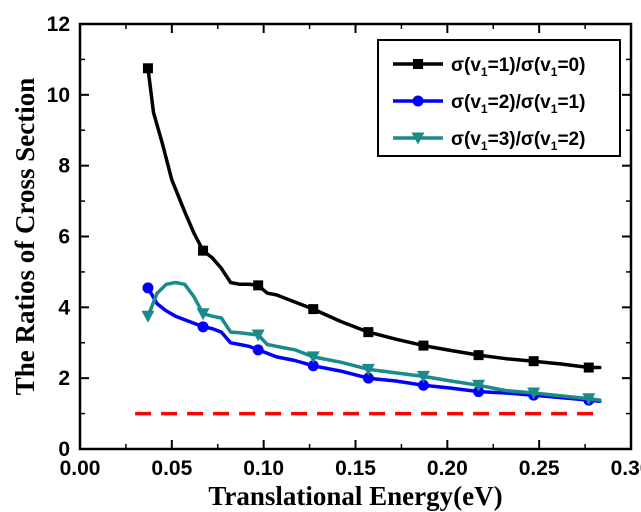  I want to click on legend-label-part: =3)/σ(v, so click(520, 139).